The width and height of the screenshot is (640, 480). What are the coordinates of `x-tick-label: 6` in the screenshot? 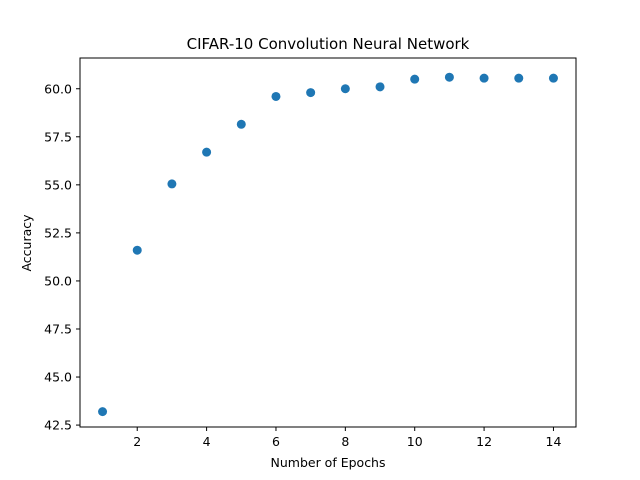 It's located at (276, 441).